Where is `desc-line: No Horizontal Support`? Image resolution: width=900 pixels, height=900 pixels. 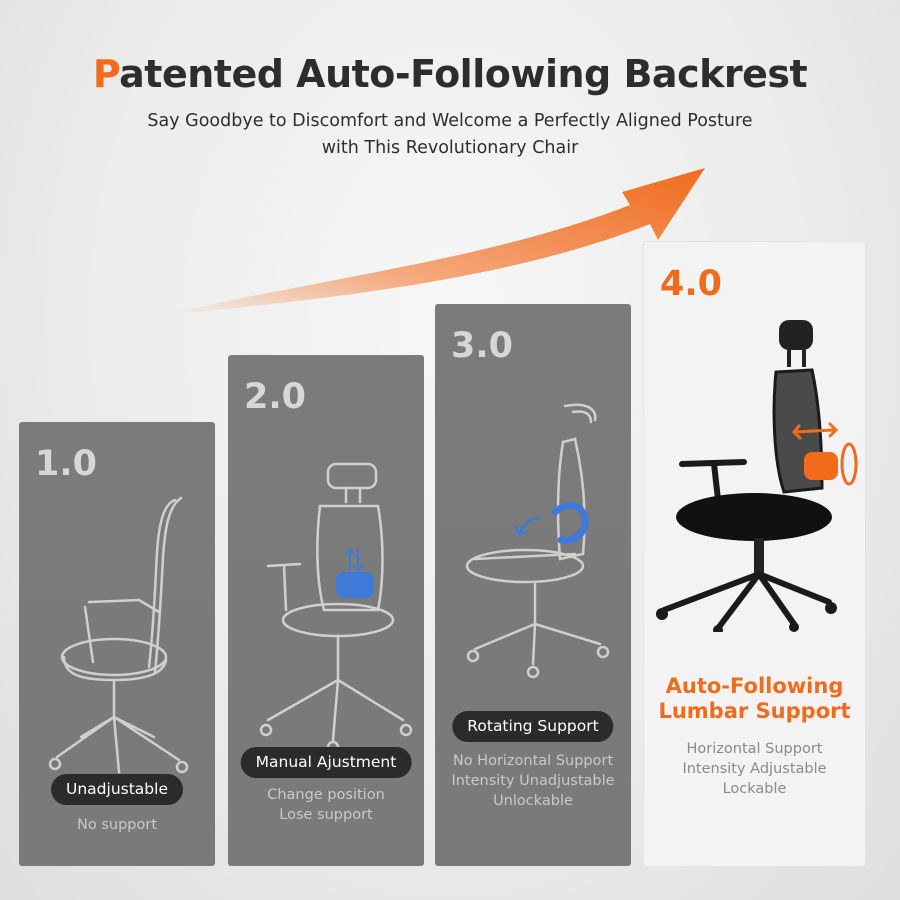 desc-line: No Horizontal Support is located at coordinates (533, 761).